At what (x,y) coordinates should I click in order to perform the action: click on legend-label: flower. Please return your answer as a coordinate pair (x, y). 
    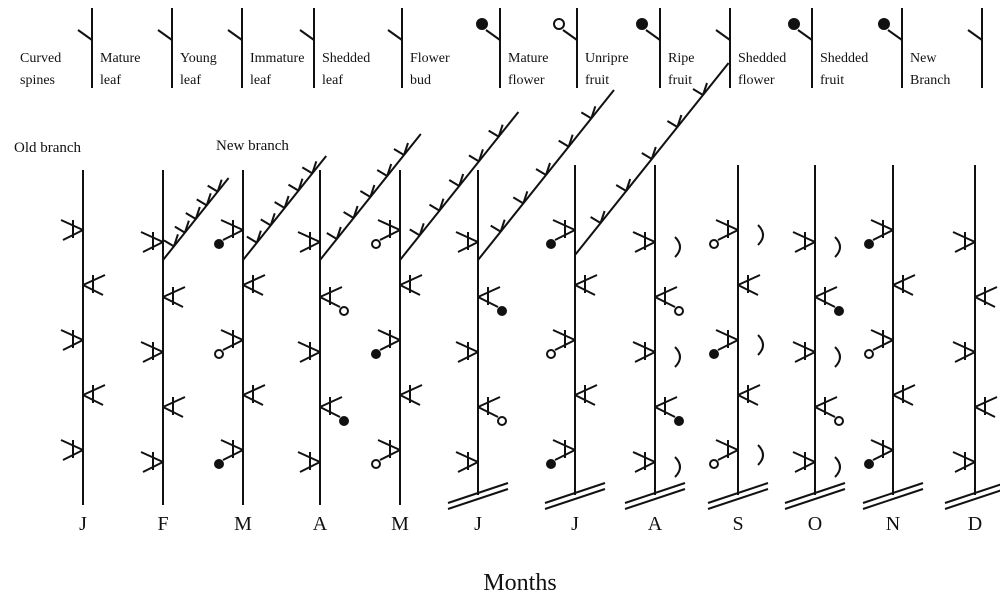
    Looking at the image, I should click on (526, 80).